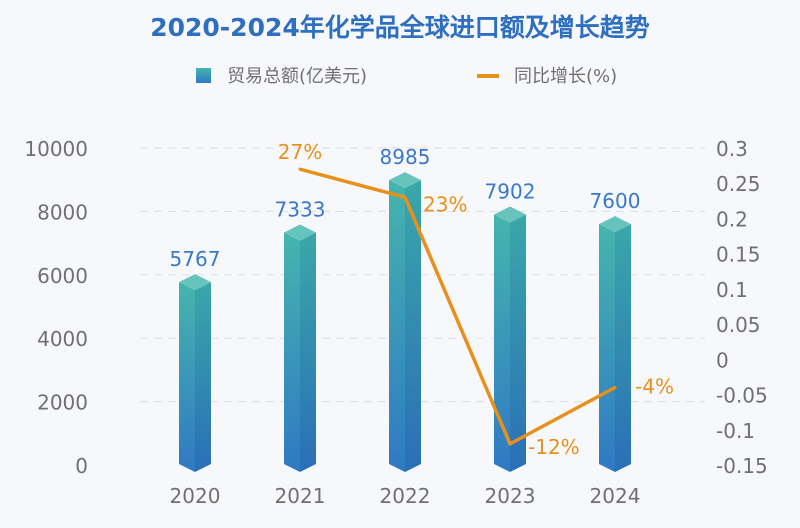 Image resolution: width=800 pixels, height=528 pixels. I want to click on right-tick-label: 0.2, so click(732, 219).